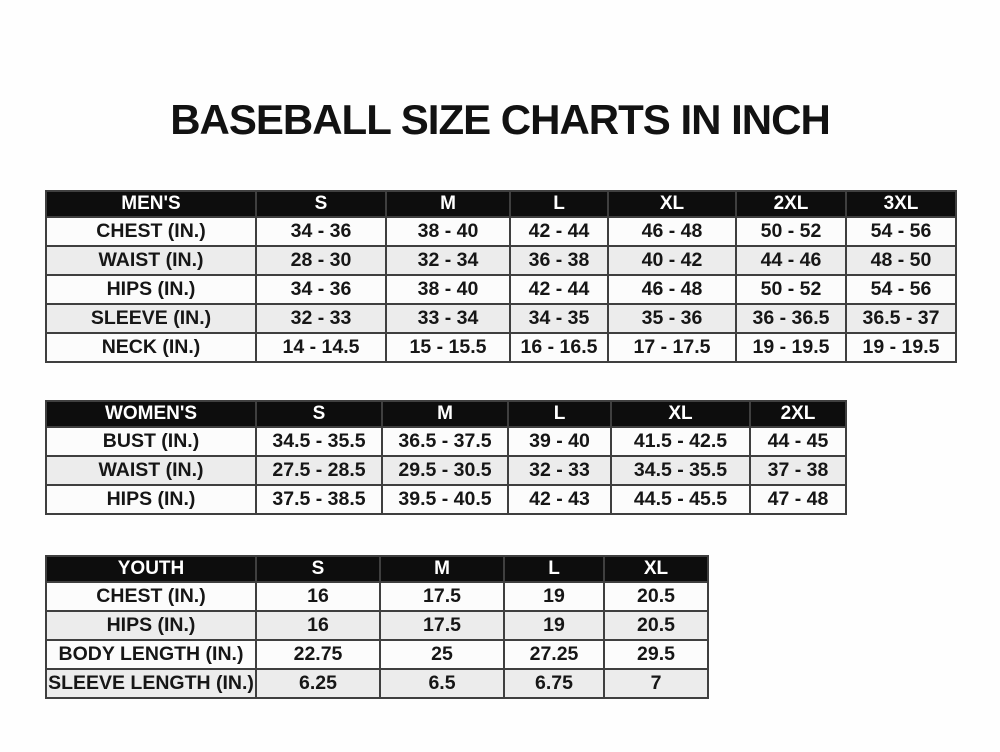  What do you see at coordinates (798, 470) in the screenshot?
I see `size-value-cell: 37 - 38` at bounding box center [798, 470].